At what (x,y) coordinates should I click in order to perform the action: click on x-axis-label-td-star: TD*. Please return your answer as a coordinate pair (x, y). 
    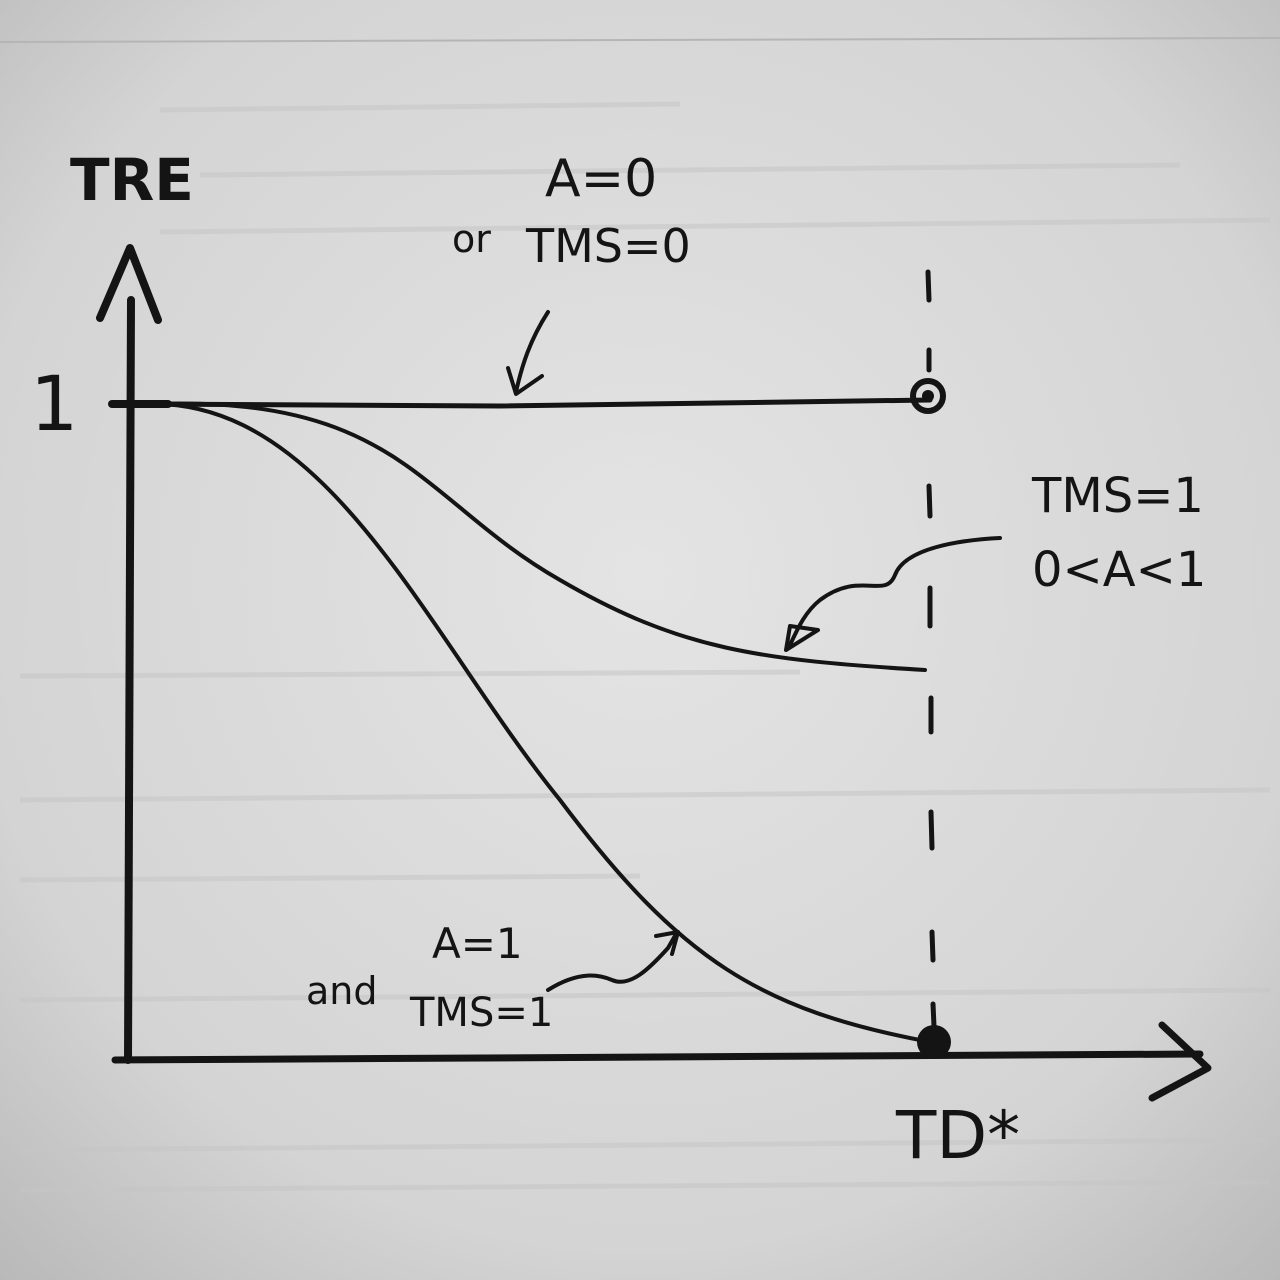
    Looking at the image, I should click on (957, 1135).